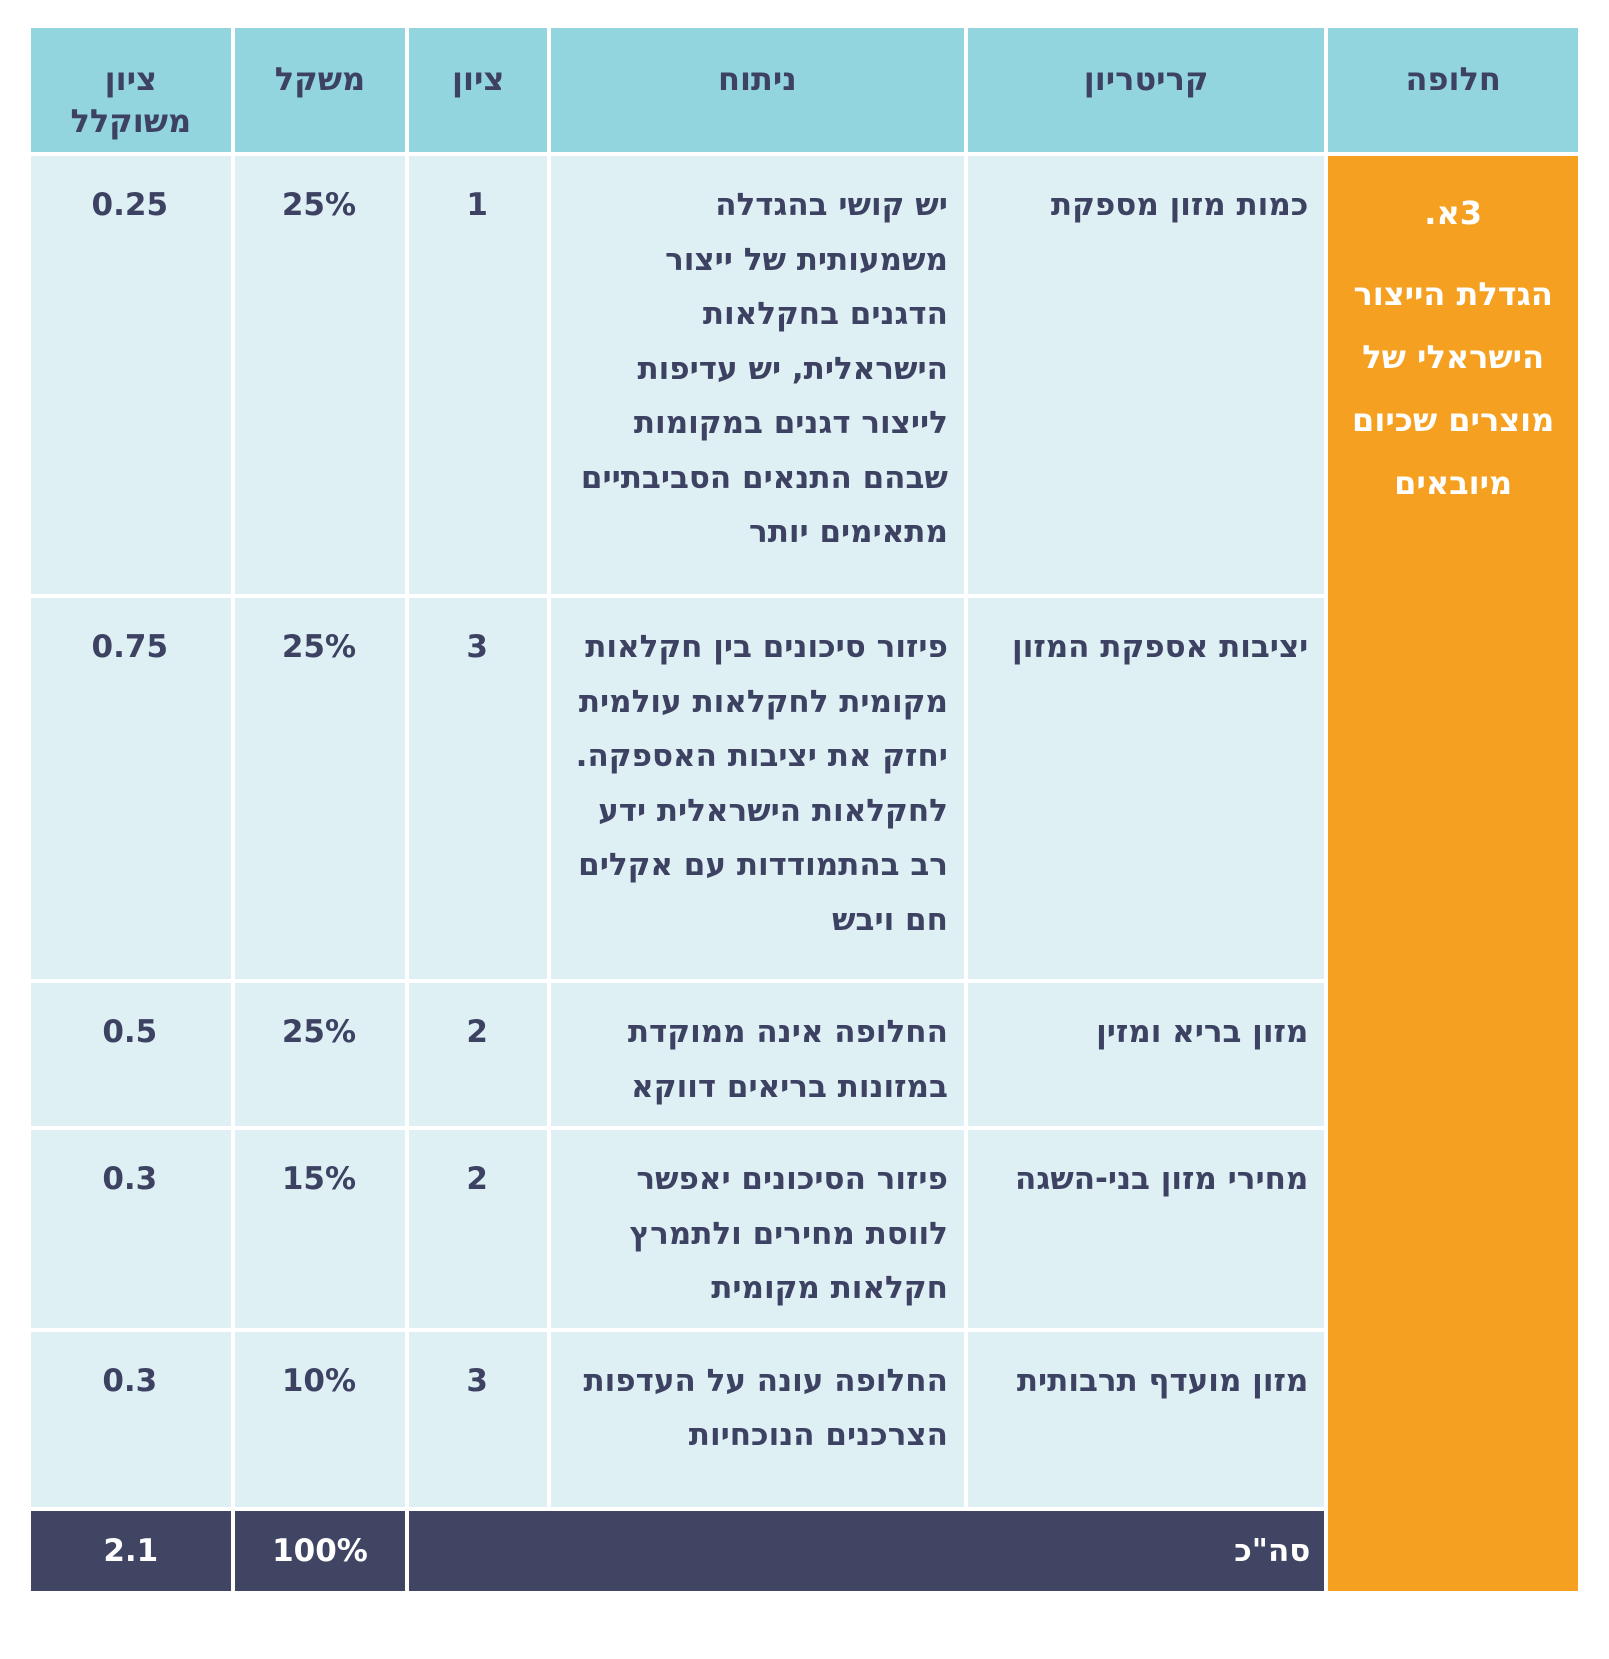 The image size is (1609, 1659). Describe the element at coordinates (131, 1550) in the screenshot. I see `total-weighted-score: 2.1` at that location.